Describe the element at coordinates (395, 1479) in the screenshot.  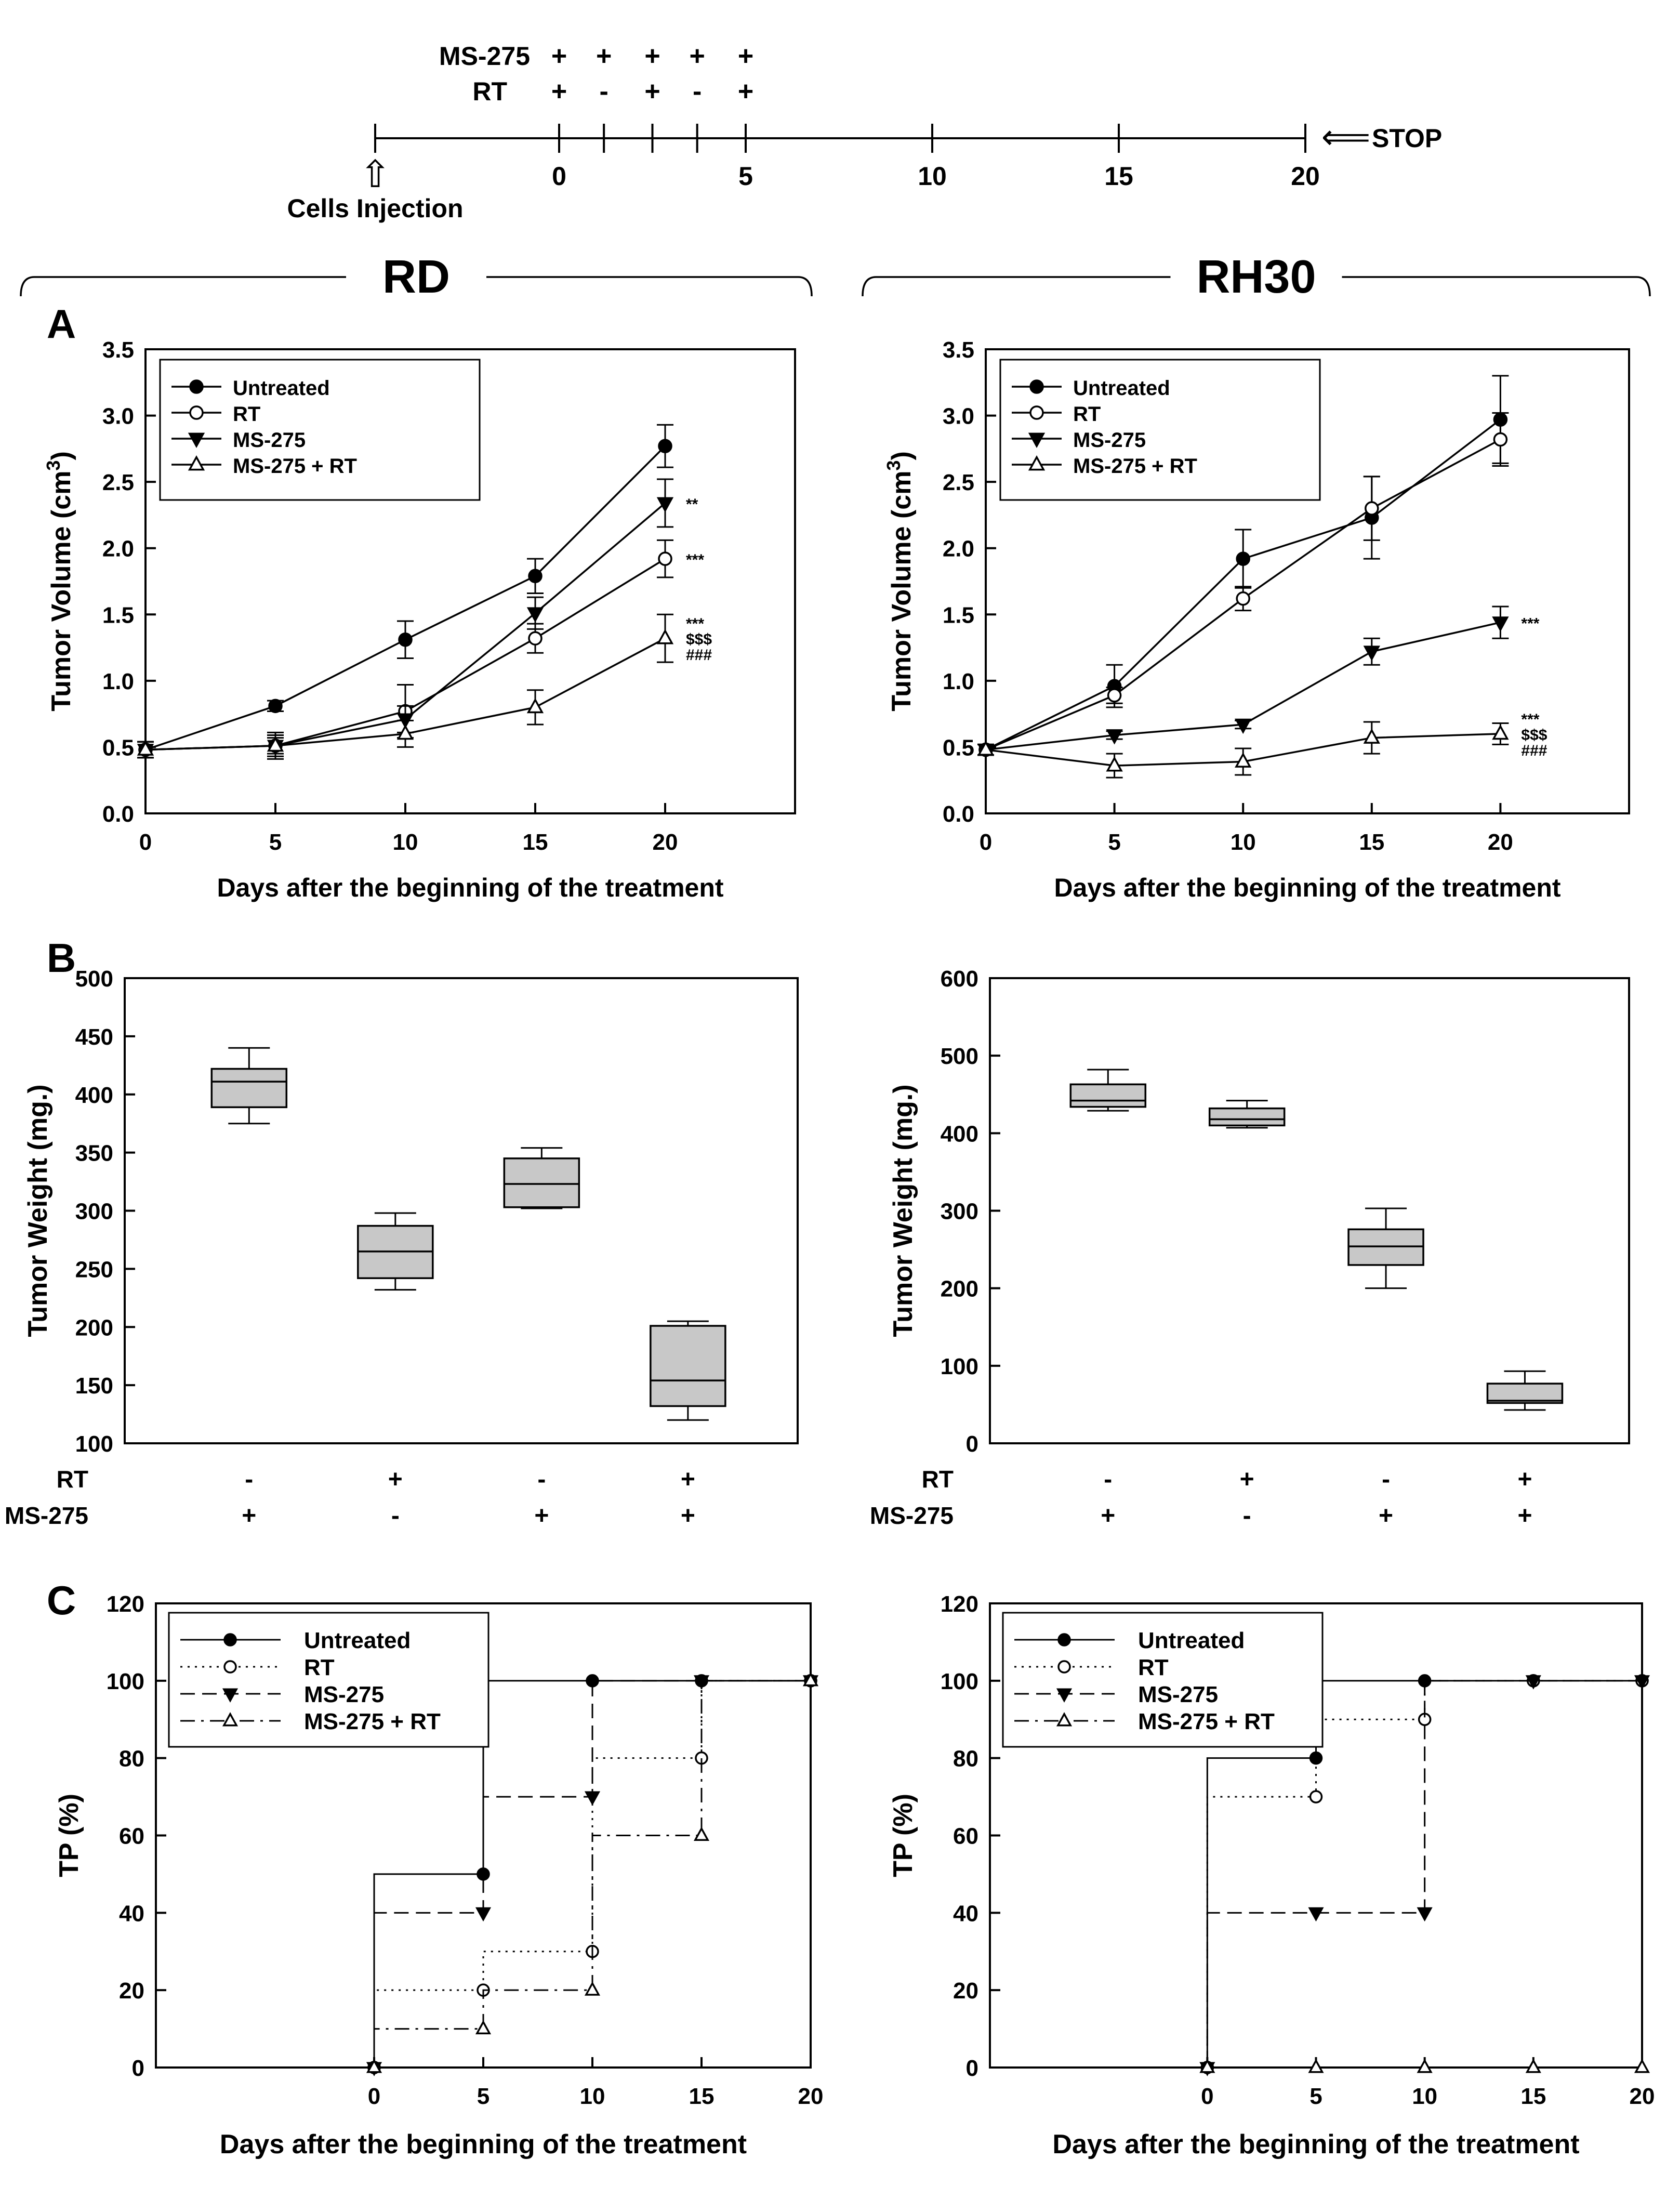
I see `treatment-rt-mark: +` at that location.